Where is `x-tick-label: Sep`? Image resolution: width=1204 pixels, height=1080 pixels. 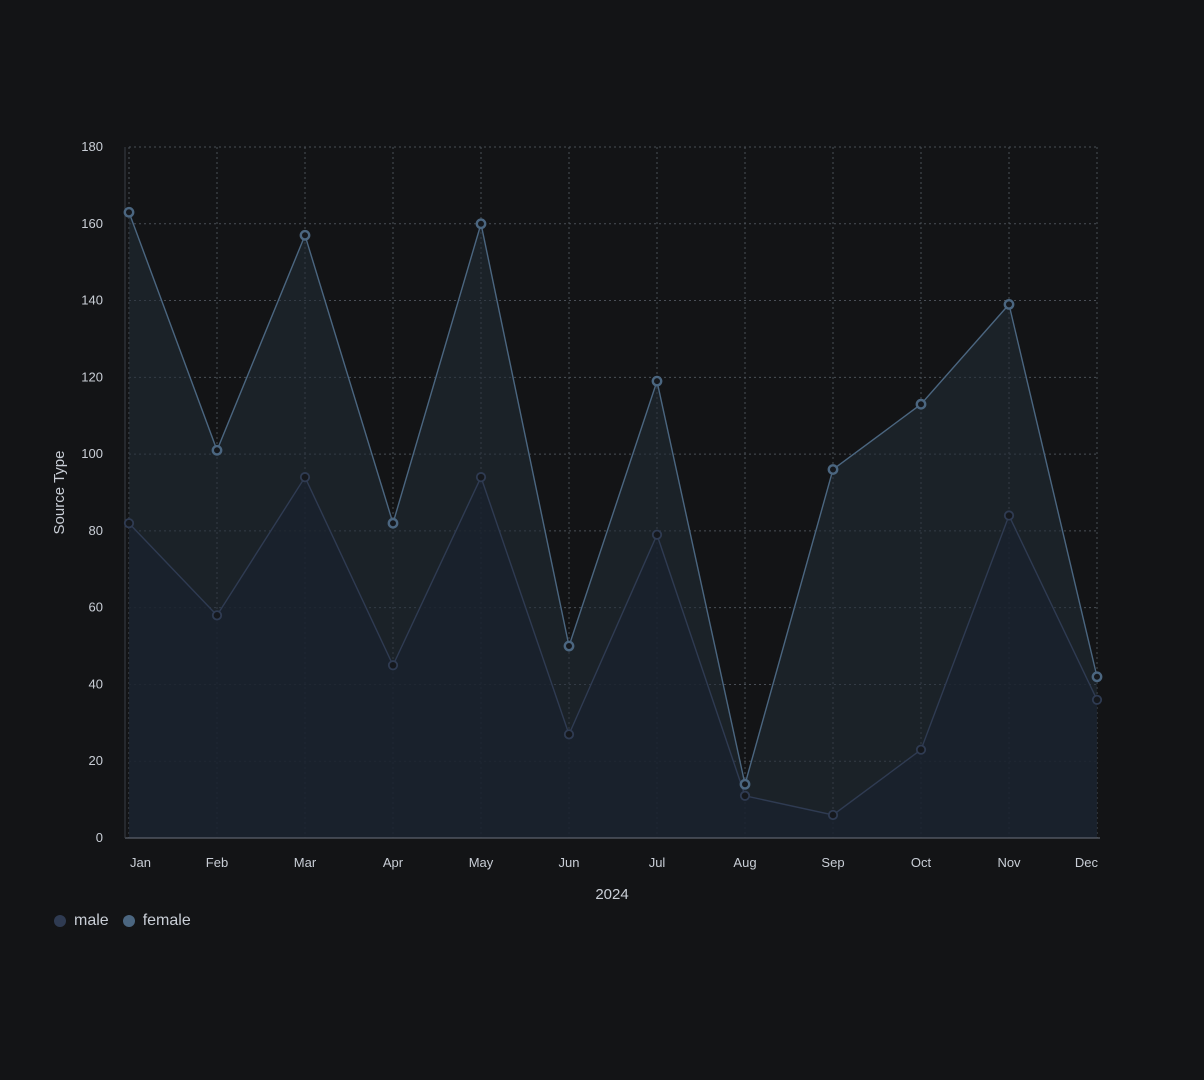
x-tick-label: Sep is located at coordinates (832, 862).